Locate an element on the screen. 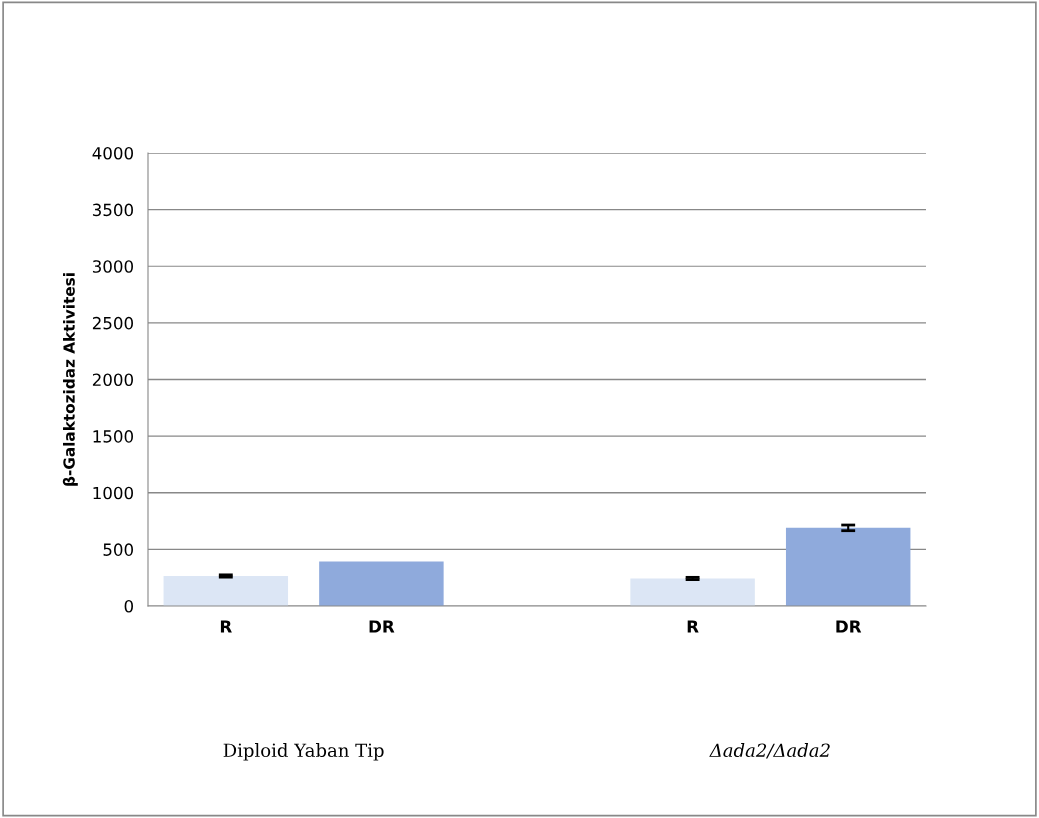 This screenshot has width=1039, height=818. y-axis-title: β-Galaktozidaz Aktivitesi is located at coordinates (70, 379).